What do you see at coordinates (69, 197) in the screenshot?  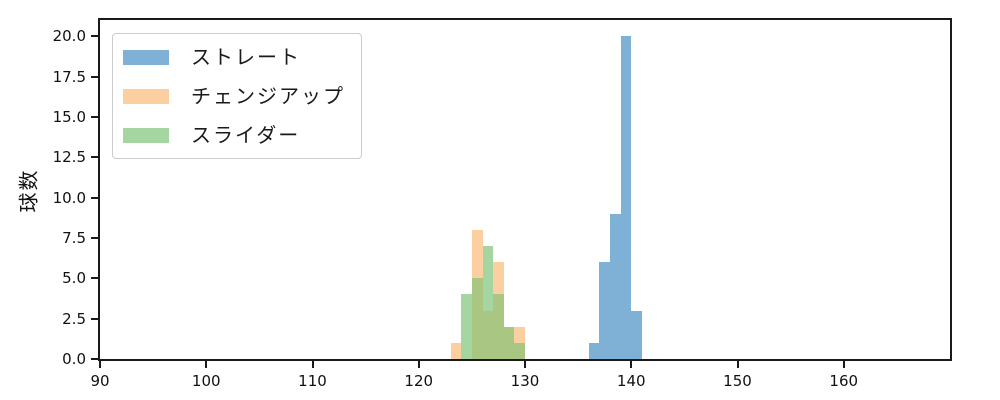 I see `y-tick-label: 10.0` at bounding box center [69, 197].